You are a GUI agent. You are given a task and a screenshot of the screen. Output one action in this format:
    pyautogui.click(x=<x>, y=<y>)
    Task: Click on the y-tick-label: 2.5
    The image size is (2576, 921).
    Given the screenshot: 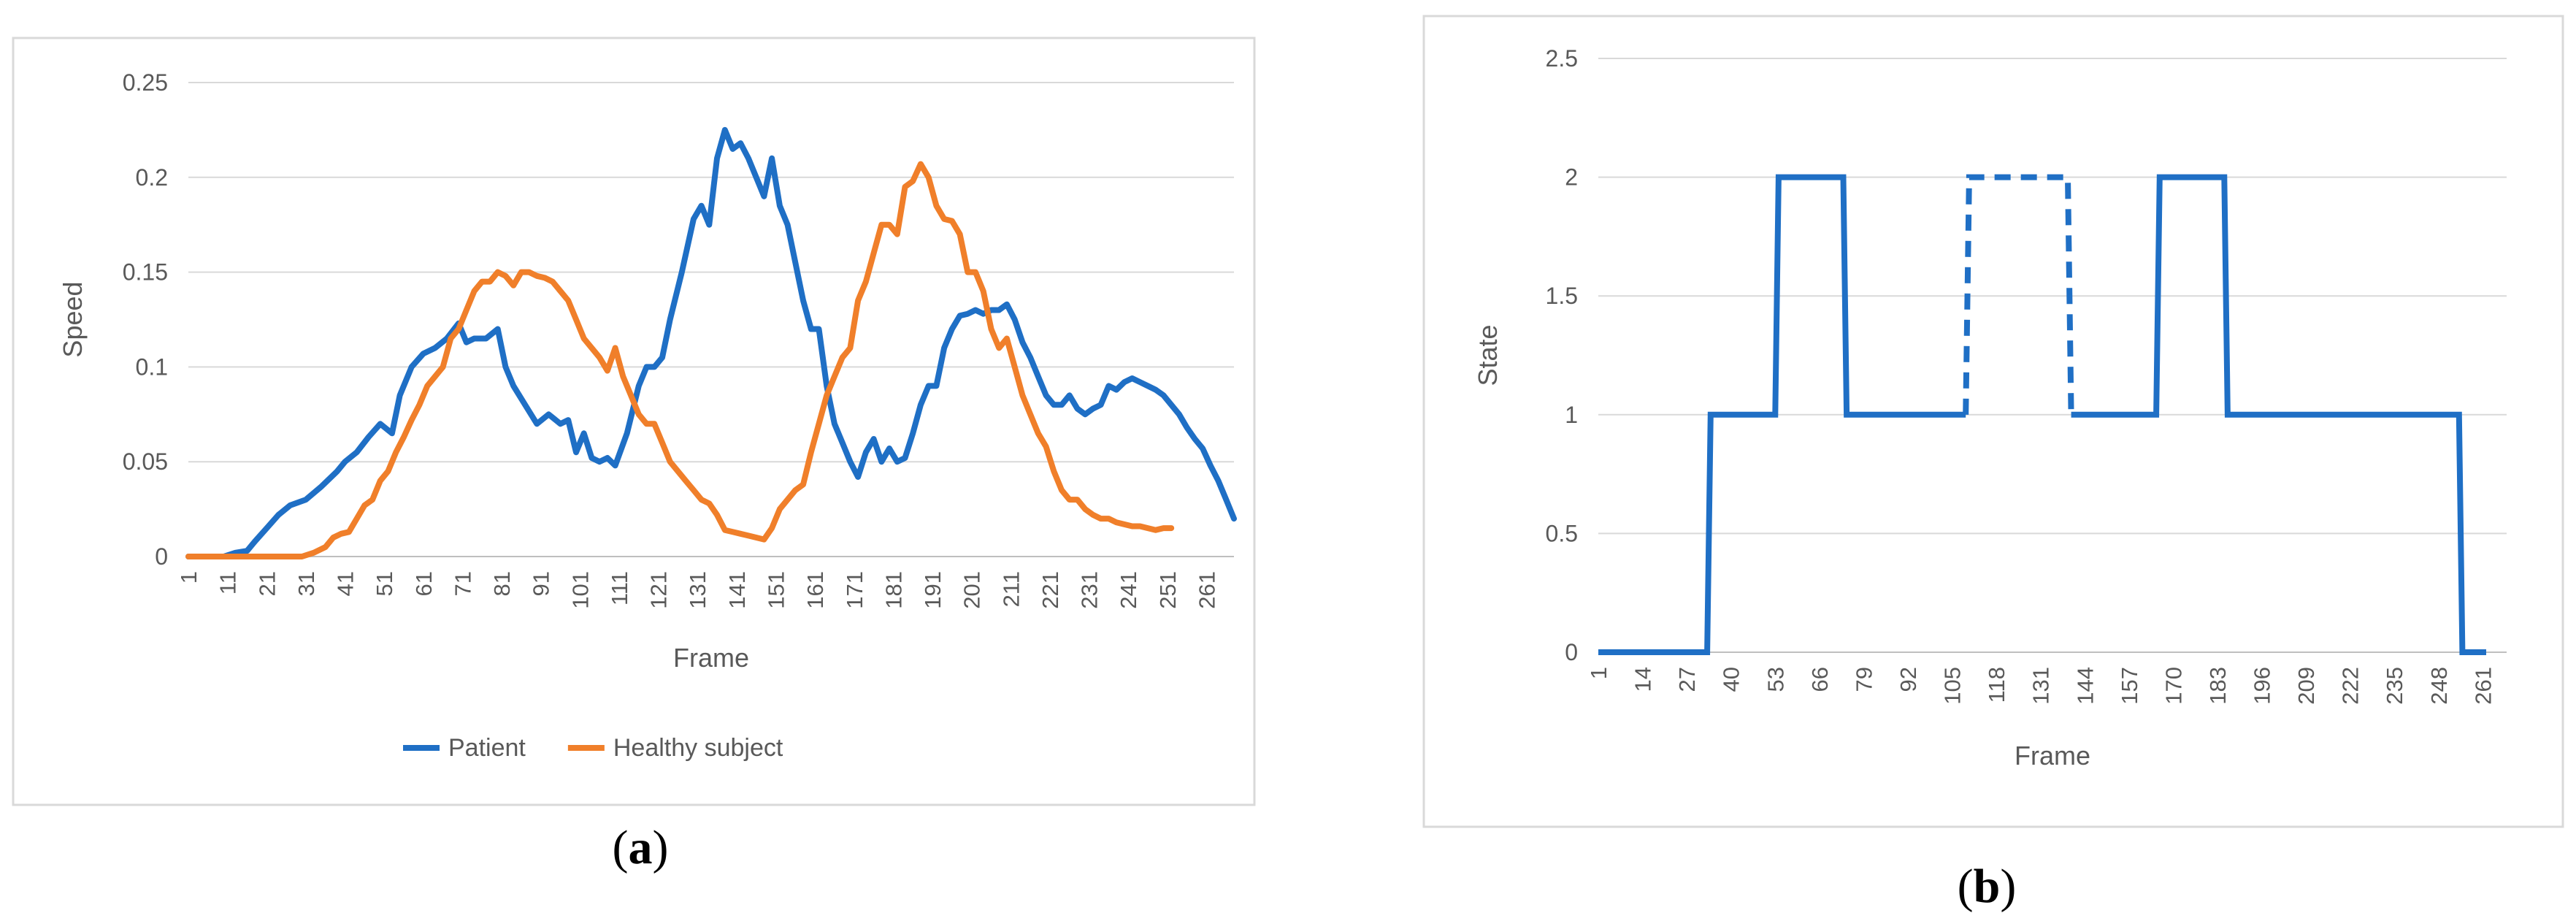 What is the action you would take?
    pyautogui.click(x=1562, y=58)
    